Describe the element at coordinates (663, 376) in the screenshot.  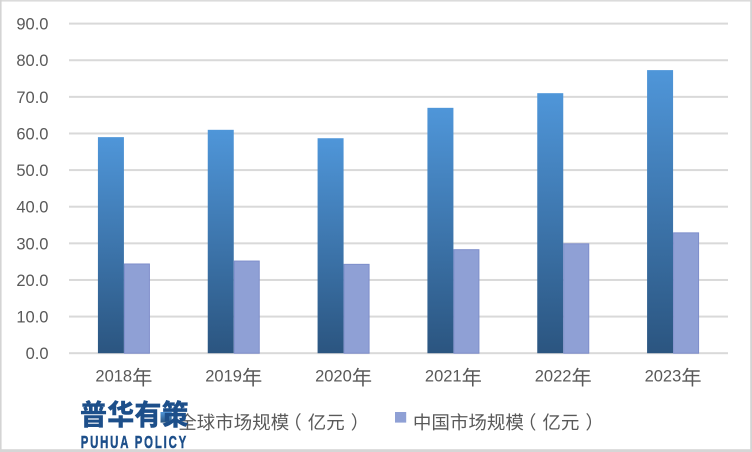
I see `svg-text: 2023` at that location.